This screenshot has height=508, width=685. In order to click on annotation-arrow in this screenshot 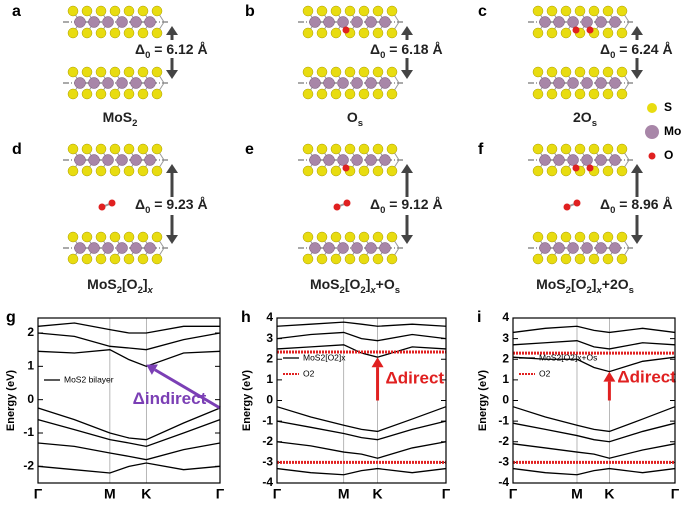, I will do `click(187, 389)`.